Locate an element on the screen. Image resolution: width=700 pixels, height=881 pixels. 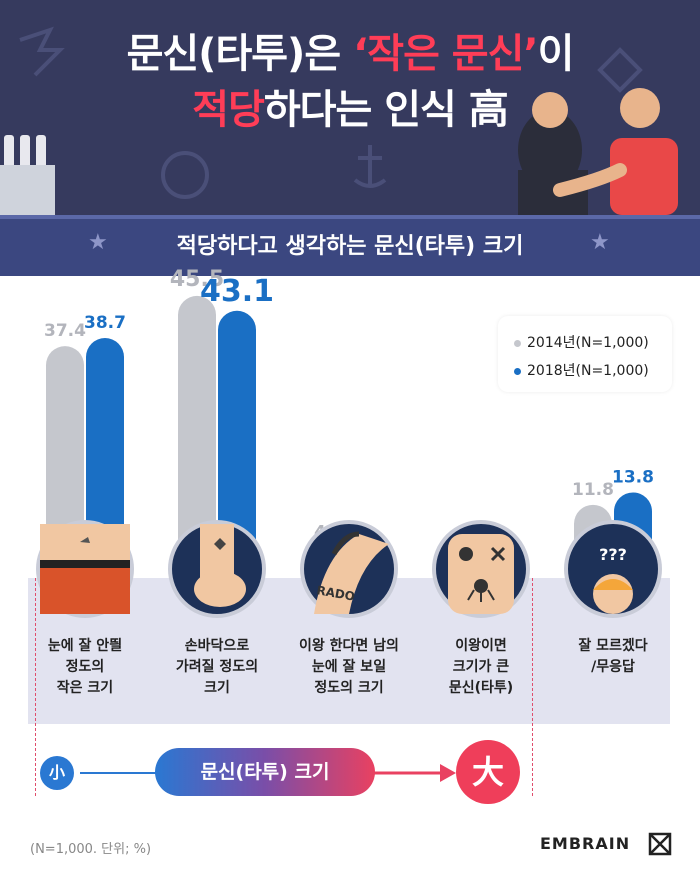
category-label-line: 눈에 잘 보일 is located at coordinates (349, 667).